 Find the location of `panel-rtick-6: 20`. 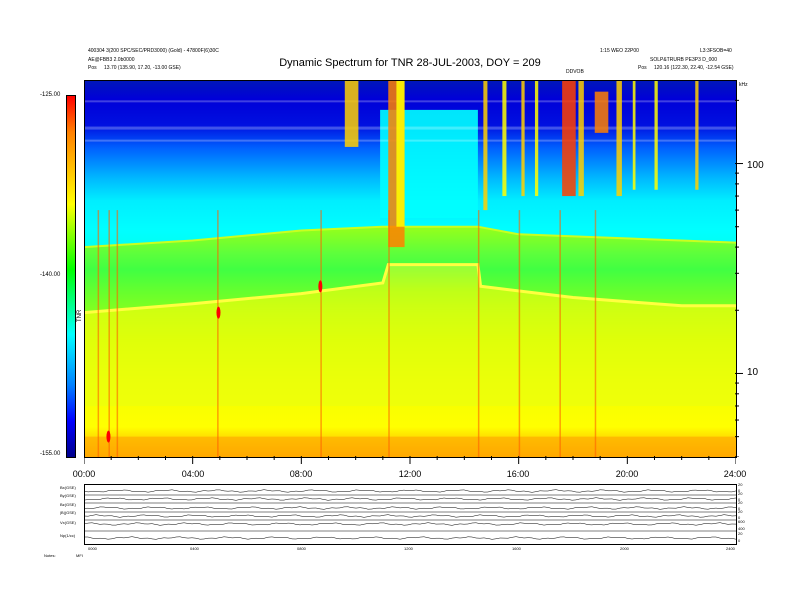

panel-rtick-6: 20 is located at coordinates (740, 511).